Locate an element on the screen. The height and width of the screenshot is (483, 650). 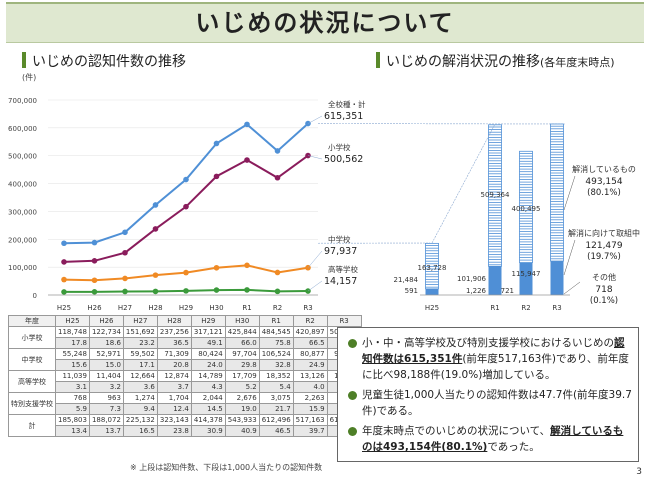
table-rate-cell: 66.5 is located at coordinates (310, 343).